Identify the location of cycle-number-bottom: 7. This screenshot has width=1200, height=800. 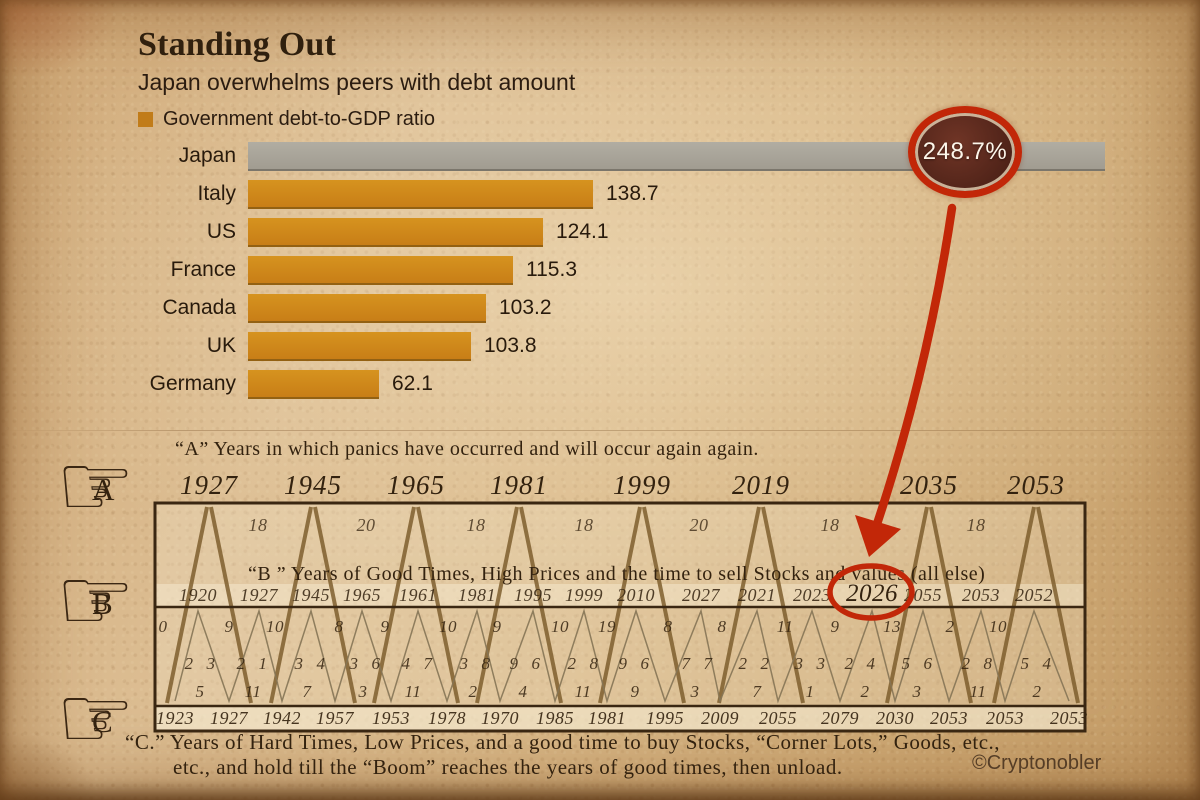
(758, 691).